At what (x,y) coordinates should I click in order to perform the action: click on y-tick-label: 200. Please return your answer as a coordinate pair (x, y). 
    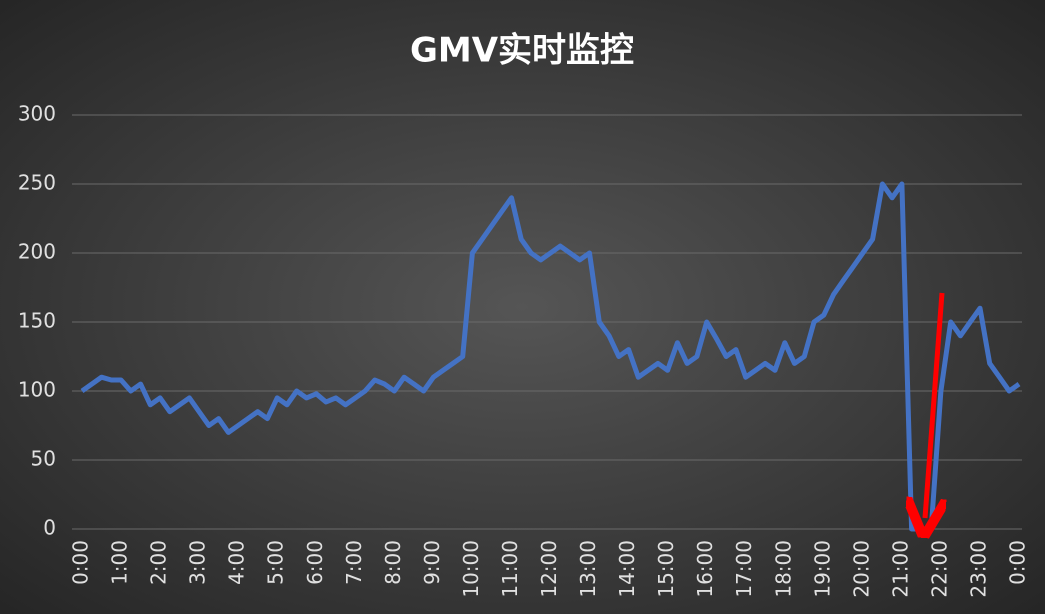
    Looking at the image, I should click on (37, 252).